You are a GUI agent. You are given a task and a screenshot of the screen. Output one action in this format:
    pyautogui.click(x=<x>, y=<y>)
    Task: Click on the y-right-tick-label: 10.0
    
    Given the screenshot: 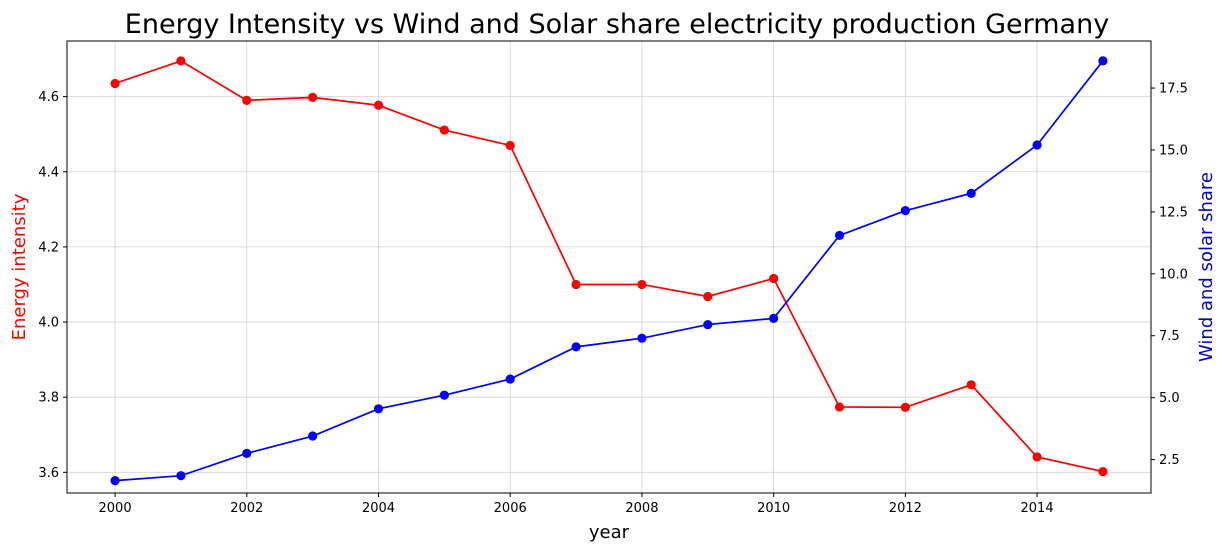 What is the action you would take?
    pyautogui.click(x=1173, y=274)
    